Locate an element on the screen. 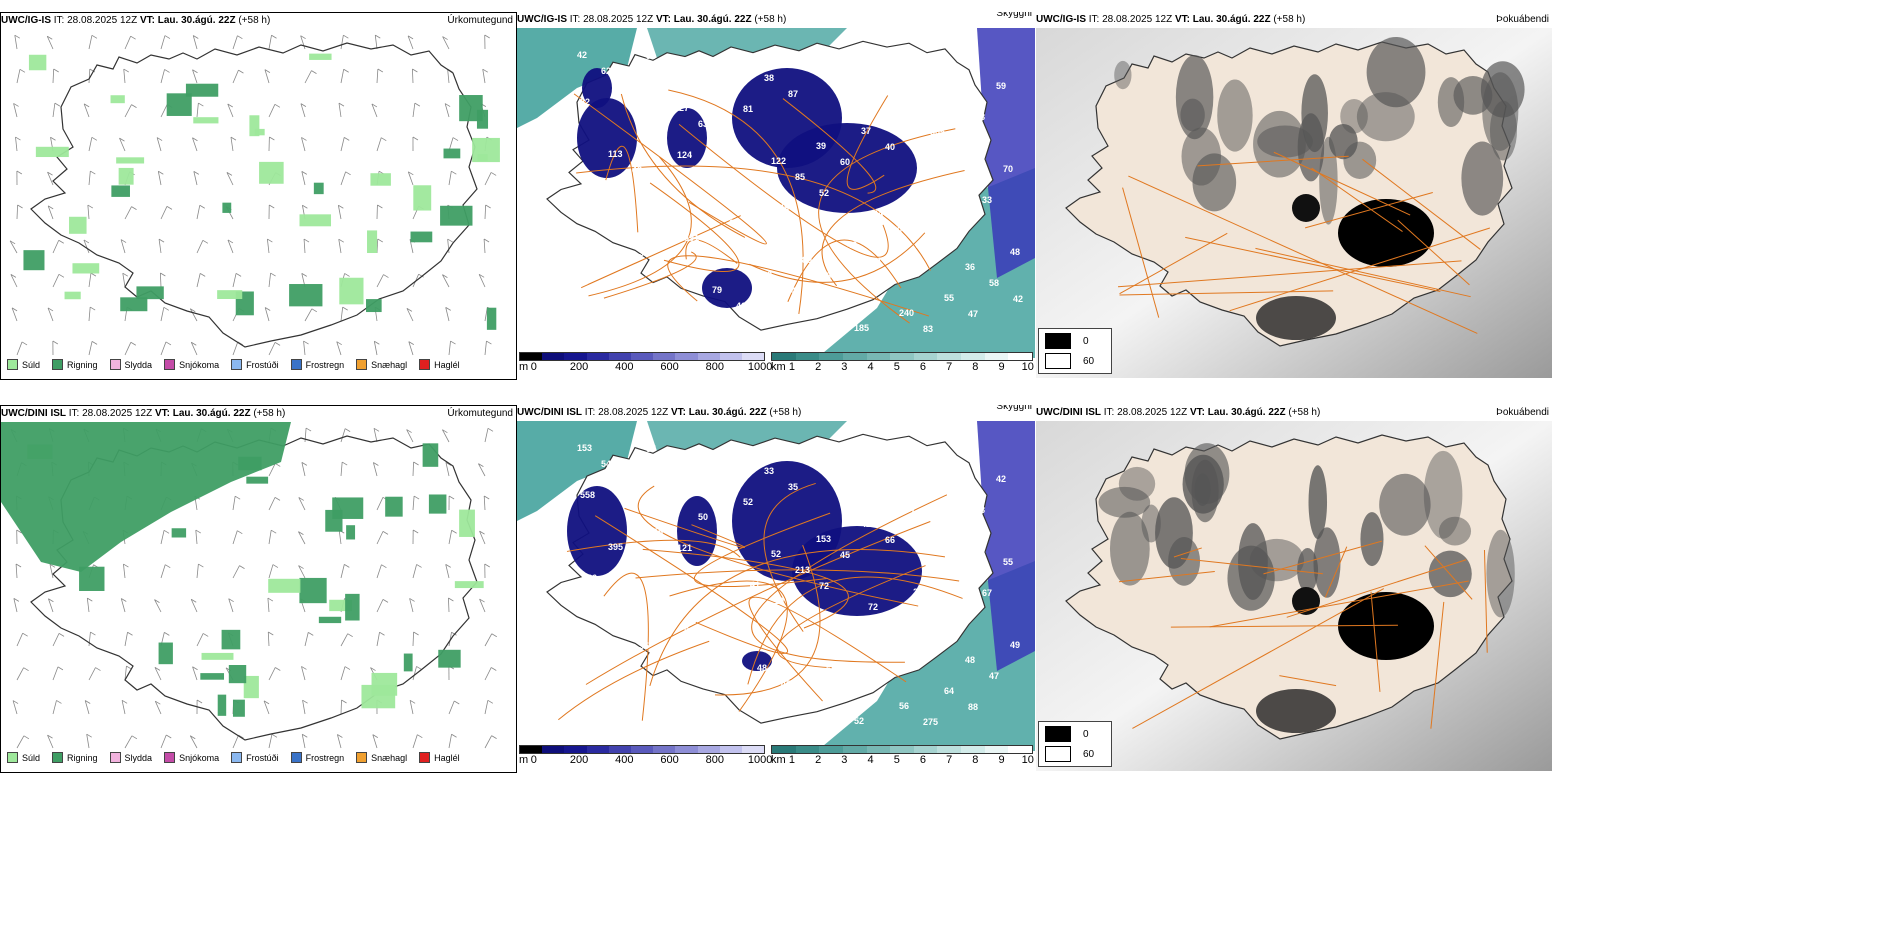  fog-shade is located at coordinates (1354, 116).